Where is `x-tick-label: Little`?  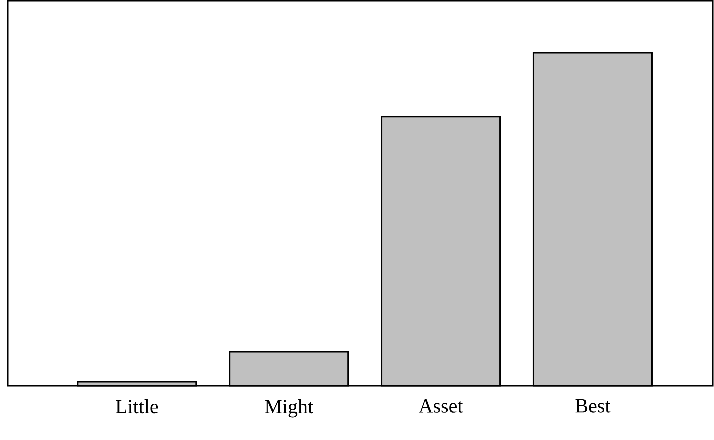 x-tick-label: Little is located at coordinates (137, 407).